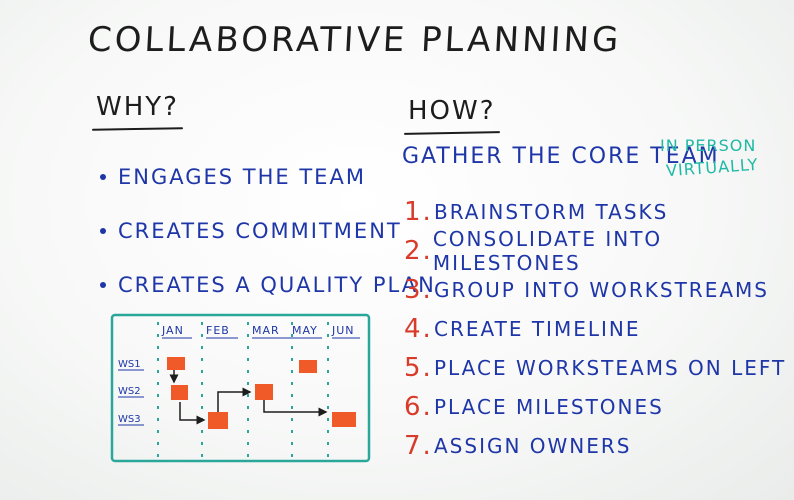 The image size is (794, 500). I want to click on month-label: JAN, so click(172, 330).